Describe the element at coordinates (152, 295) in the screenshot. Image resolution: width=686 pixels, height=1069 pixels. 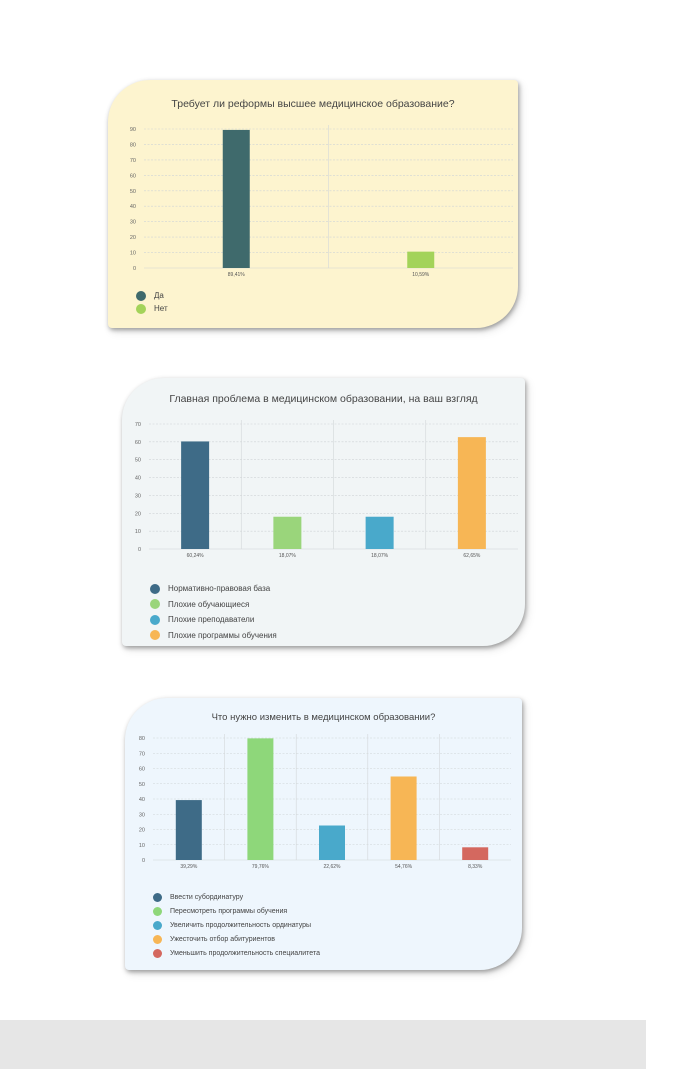
I see `legend-item: Да` at that location.